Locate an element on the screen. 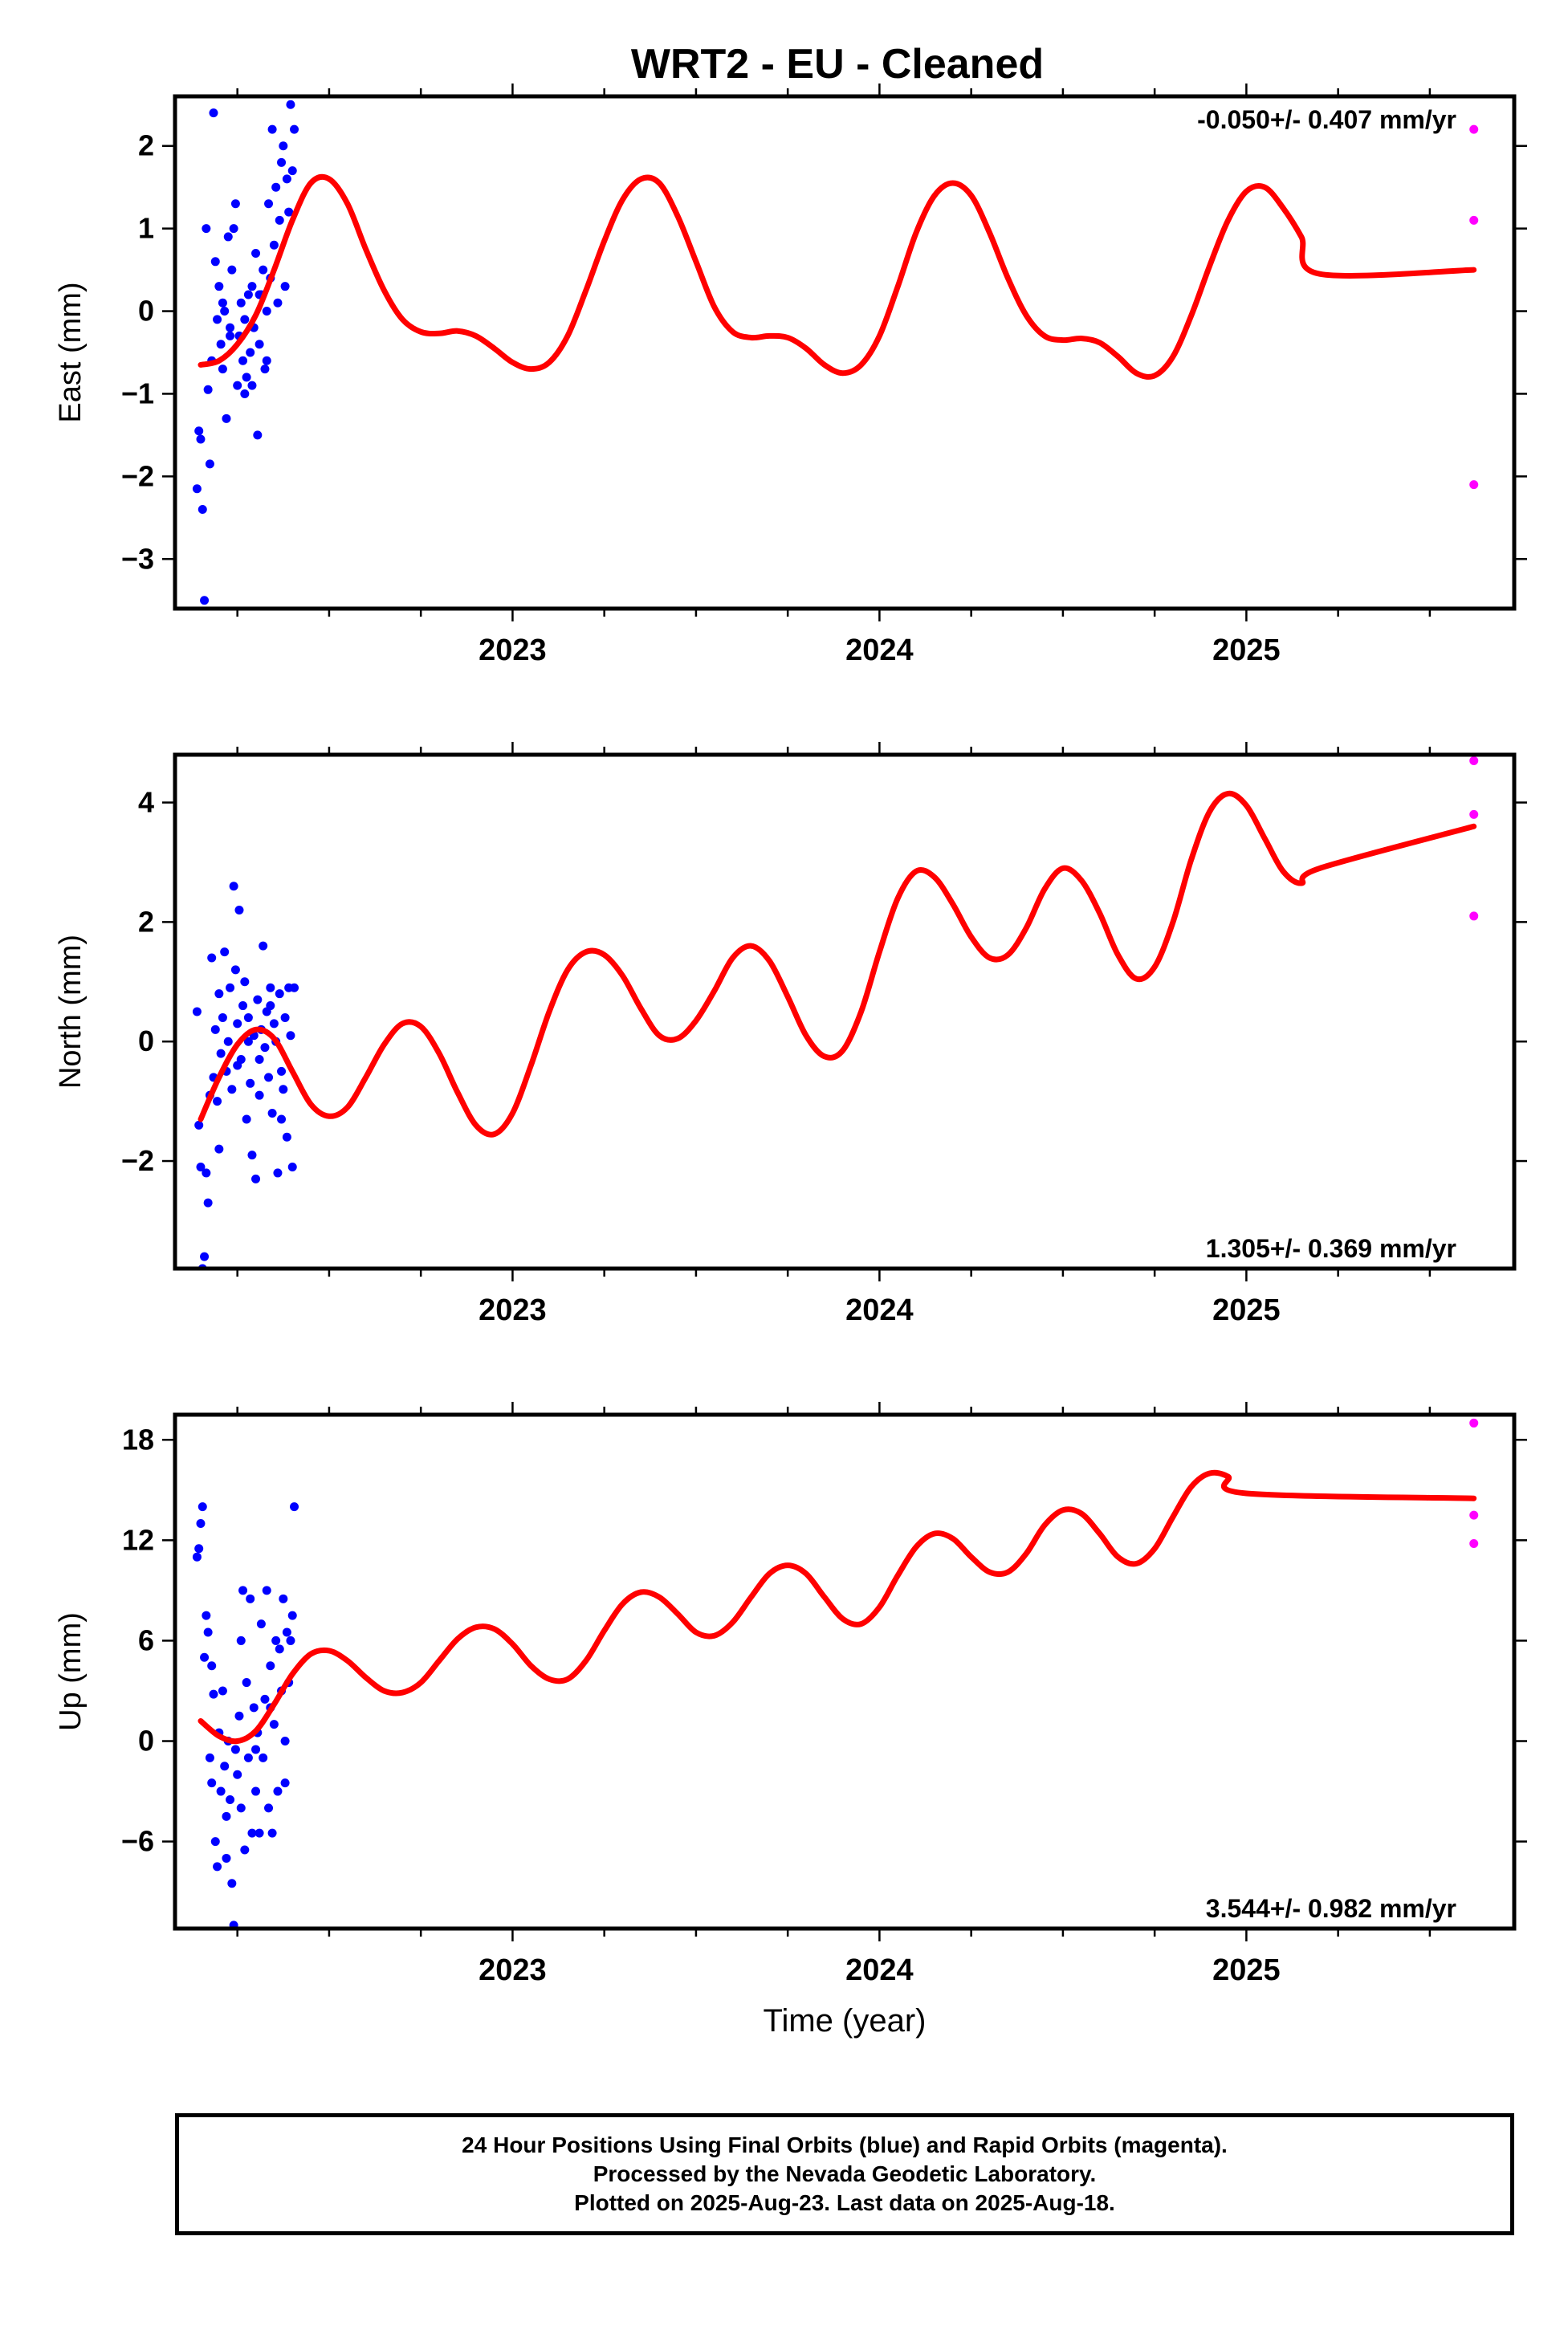 Image resolution: width=1568 pixels, height=2330 pixels. model-curve is located at coordinates (837, 276).